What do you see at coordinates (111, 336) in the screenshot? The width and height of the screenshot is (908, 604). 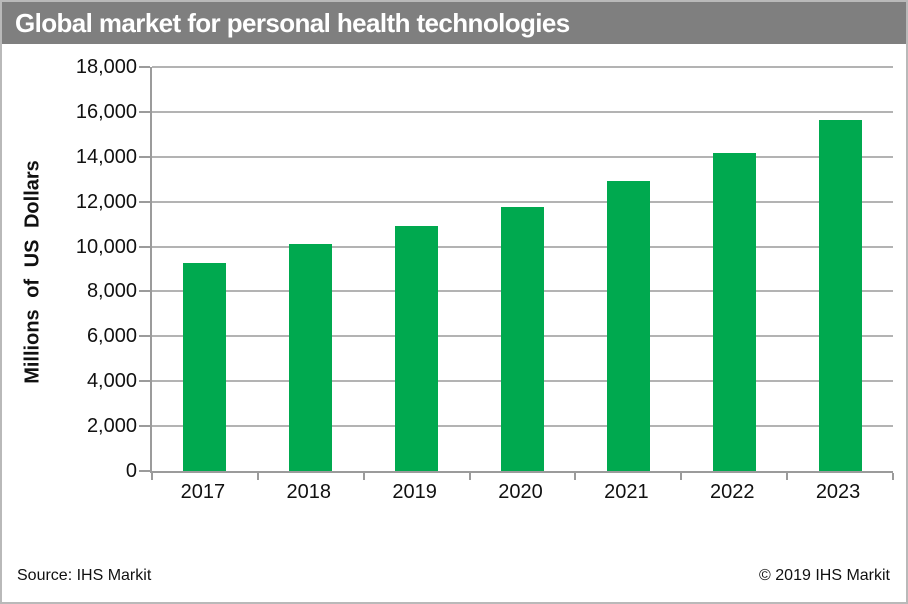 I see `y-tick-label: 6,000` at bounding box center [111, 336].